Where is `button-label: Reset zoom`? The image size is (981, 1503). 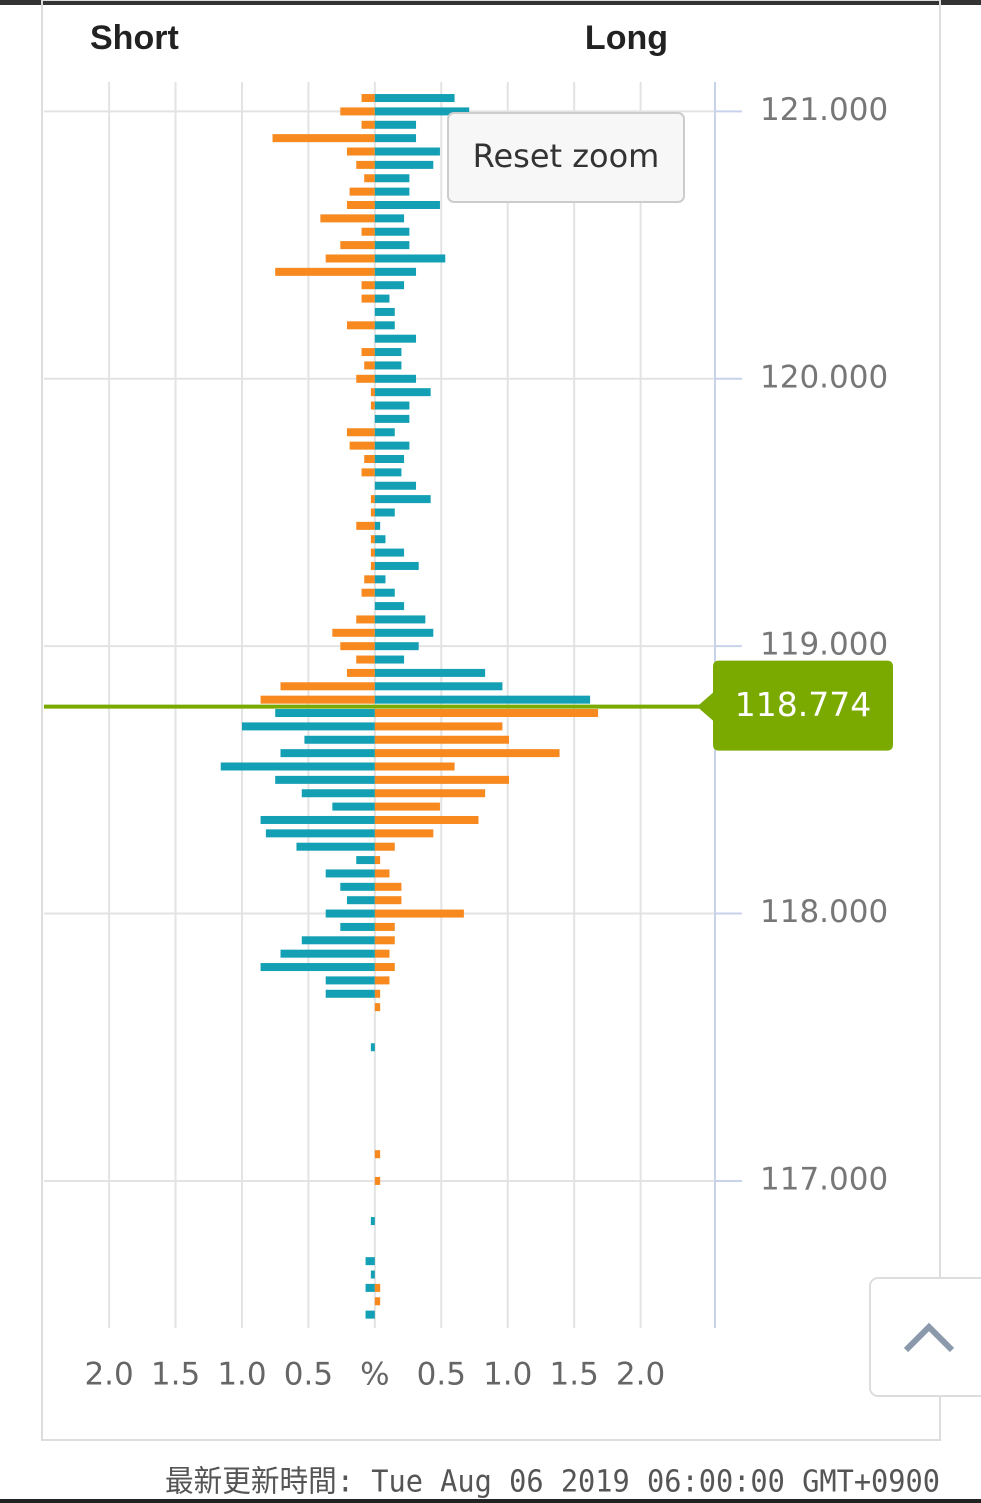 button-label: Reset zoom is located at coordinates (566, 156).